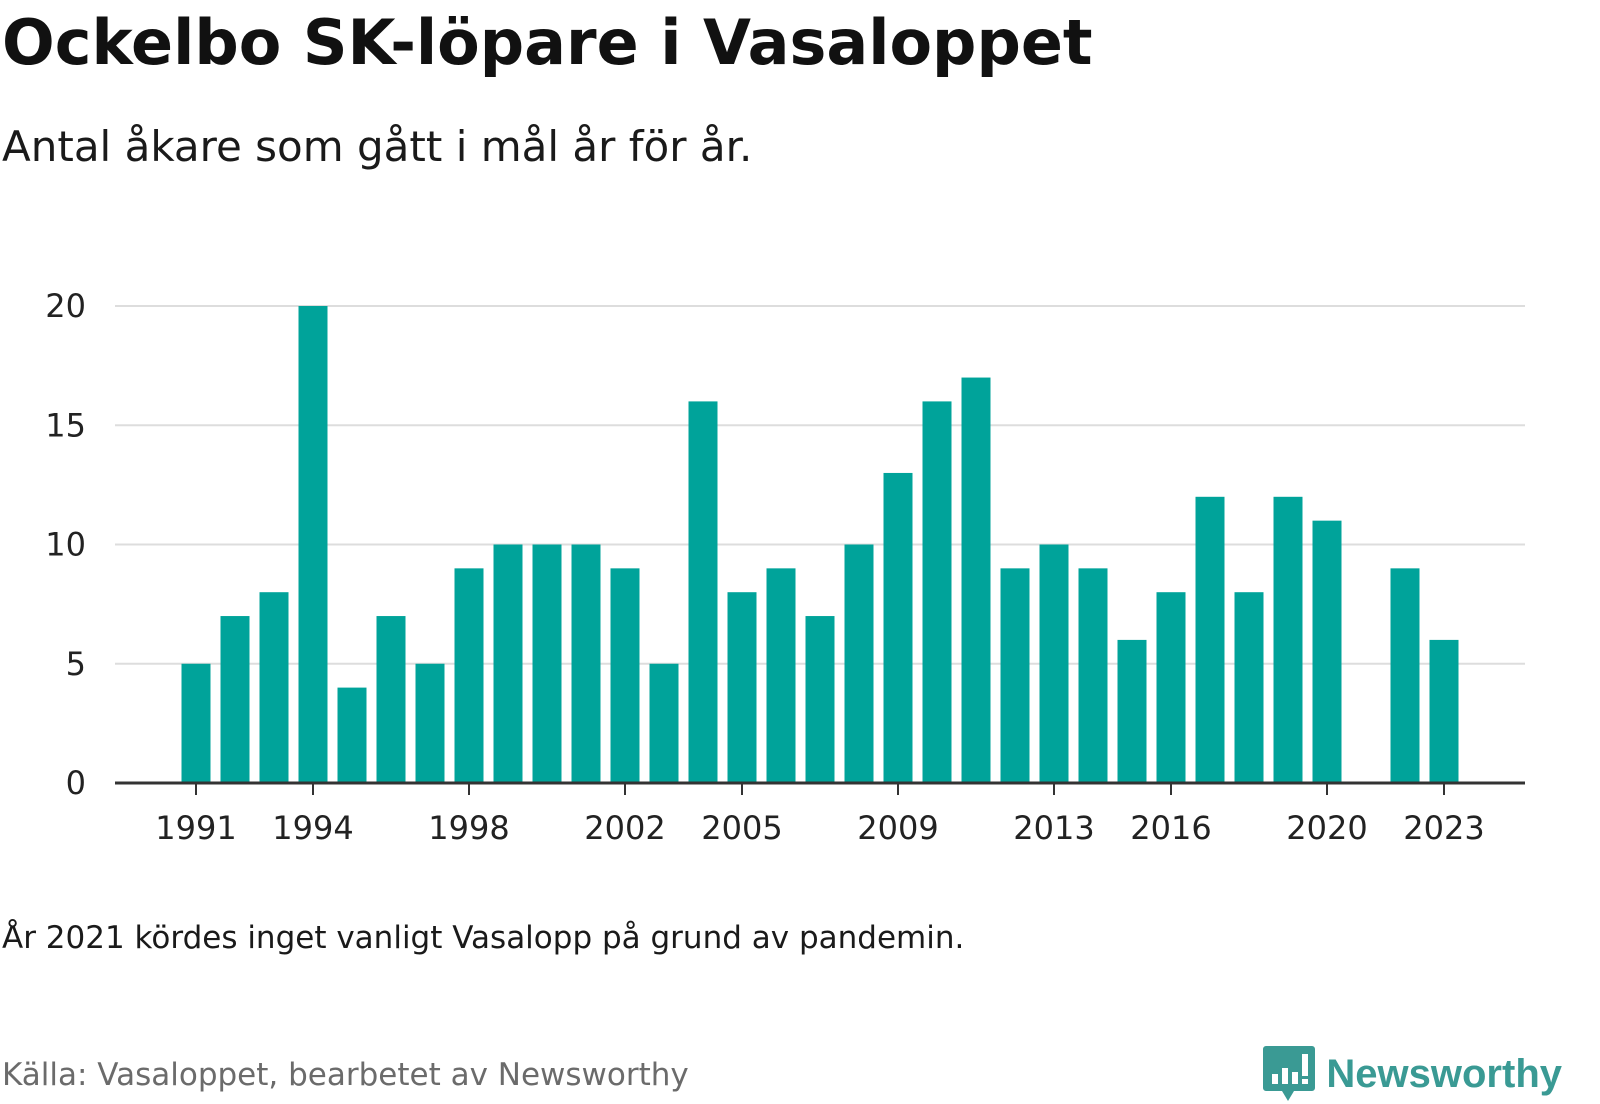 The width and height of the screenshot is (1600, 1104). Describe the element at coordinates (377, 146) in the screenshot. I see `chart-subtitle: Antal åkare som gått i mål år för år.` at that location.